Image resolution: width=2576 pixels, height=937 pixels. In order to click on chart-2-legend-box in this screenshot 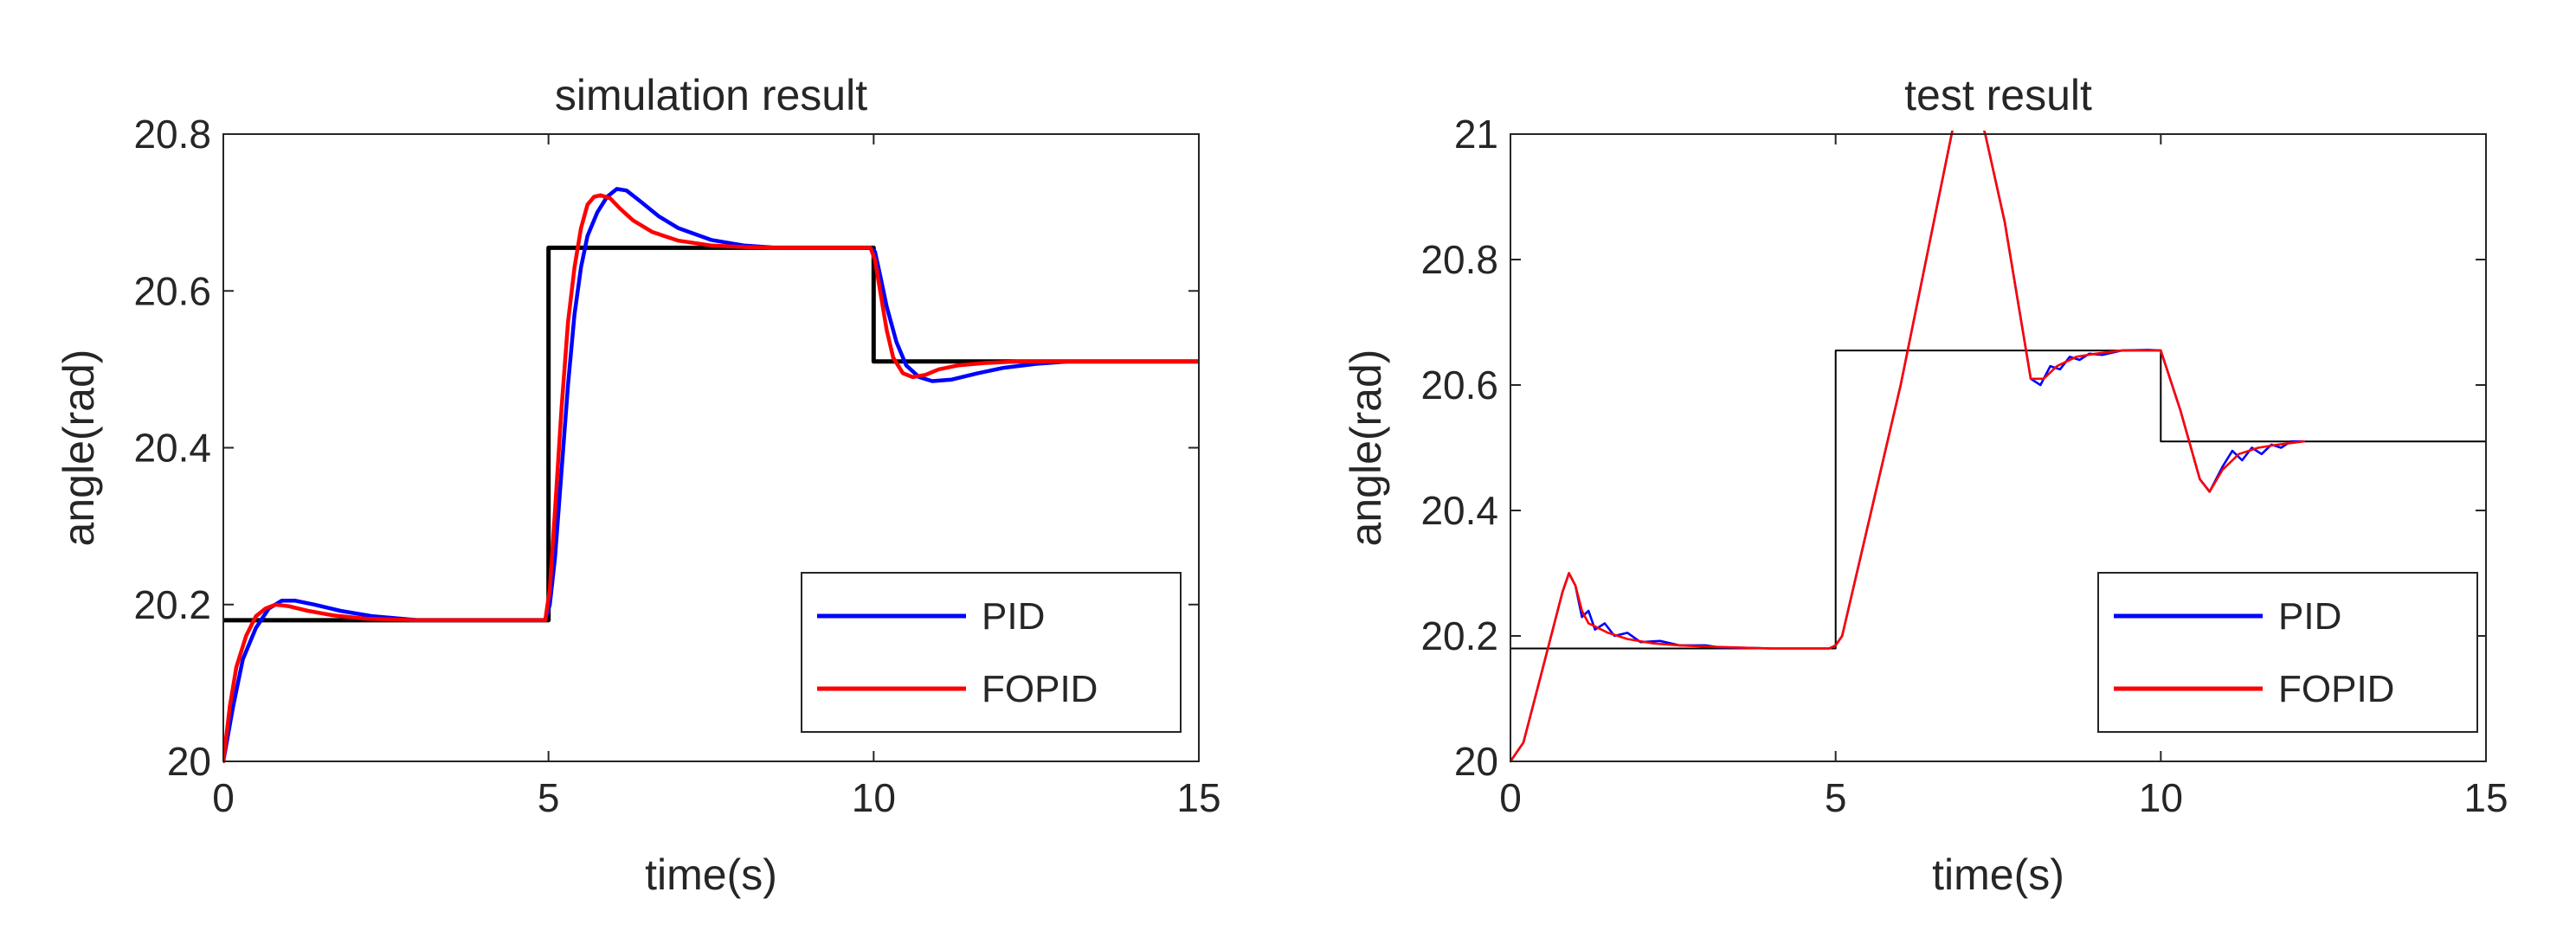, I will do `click(2287, 652)`.